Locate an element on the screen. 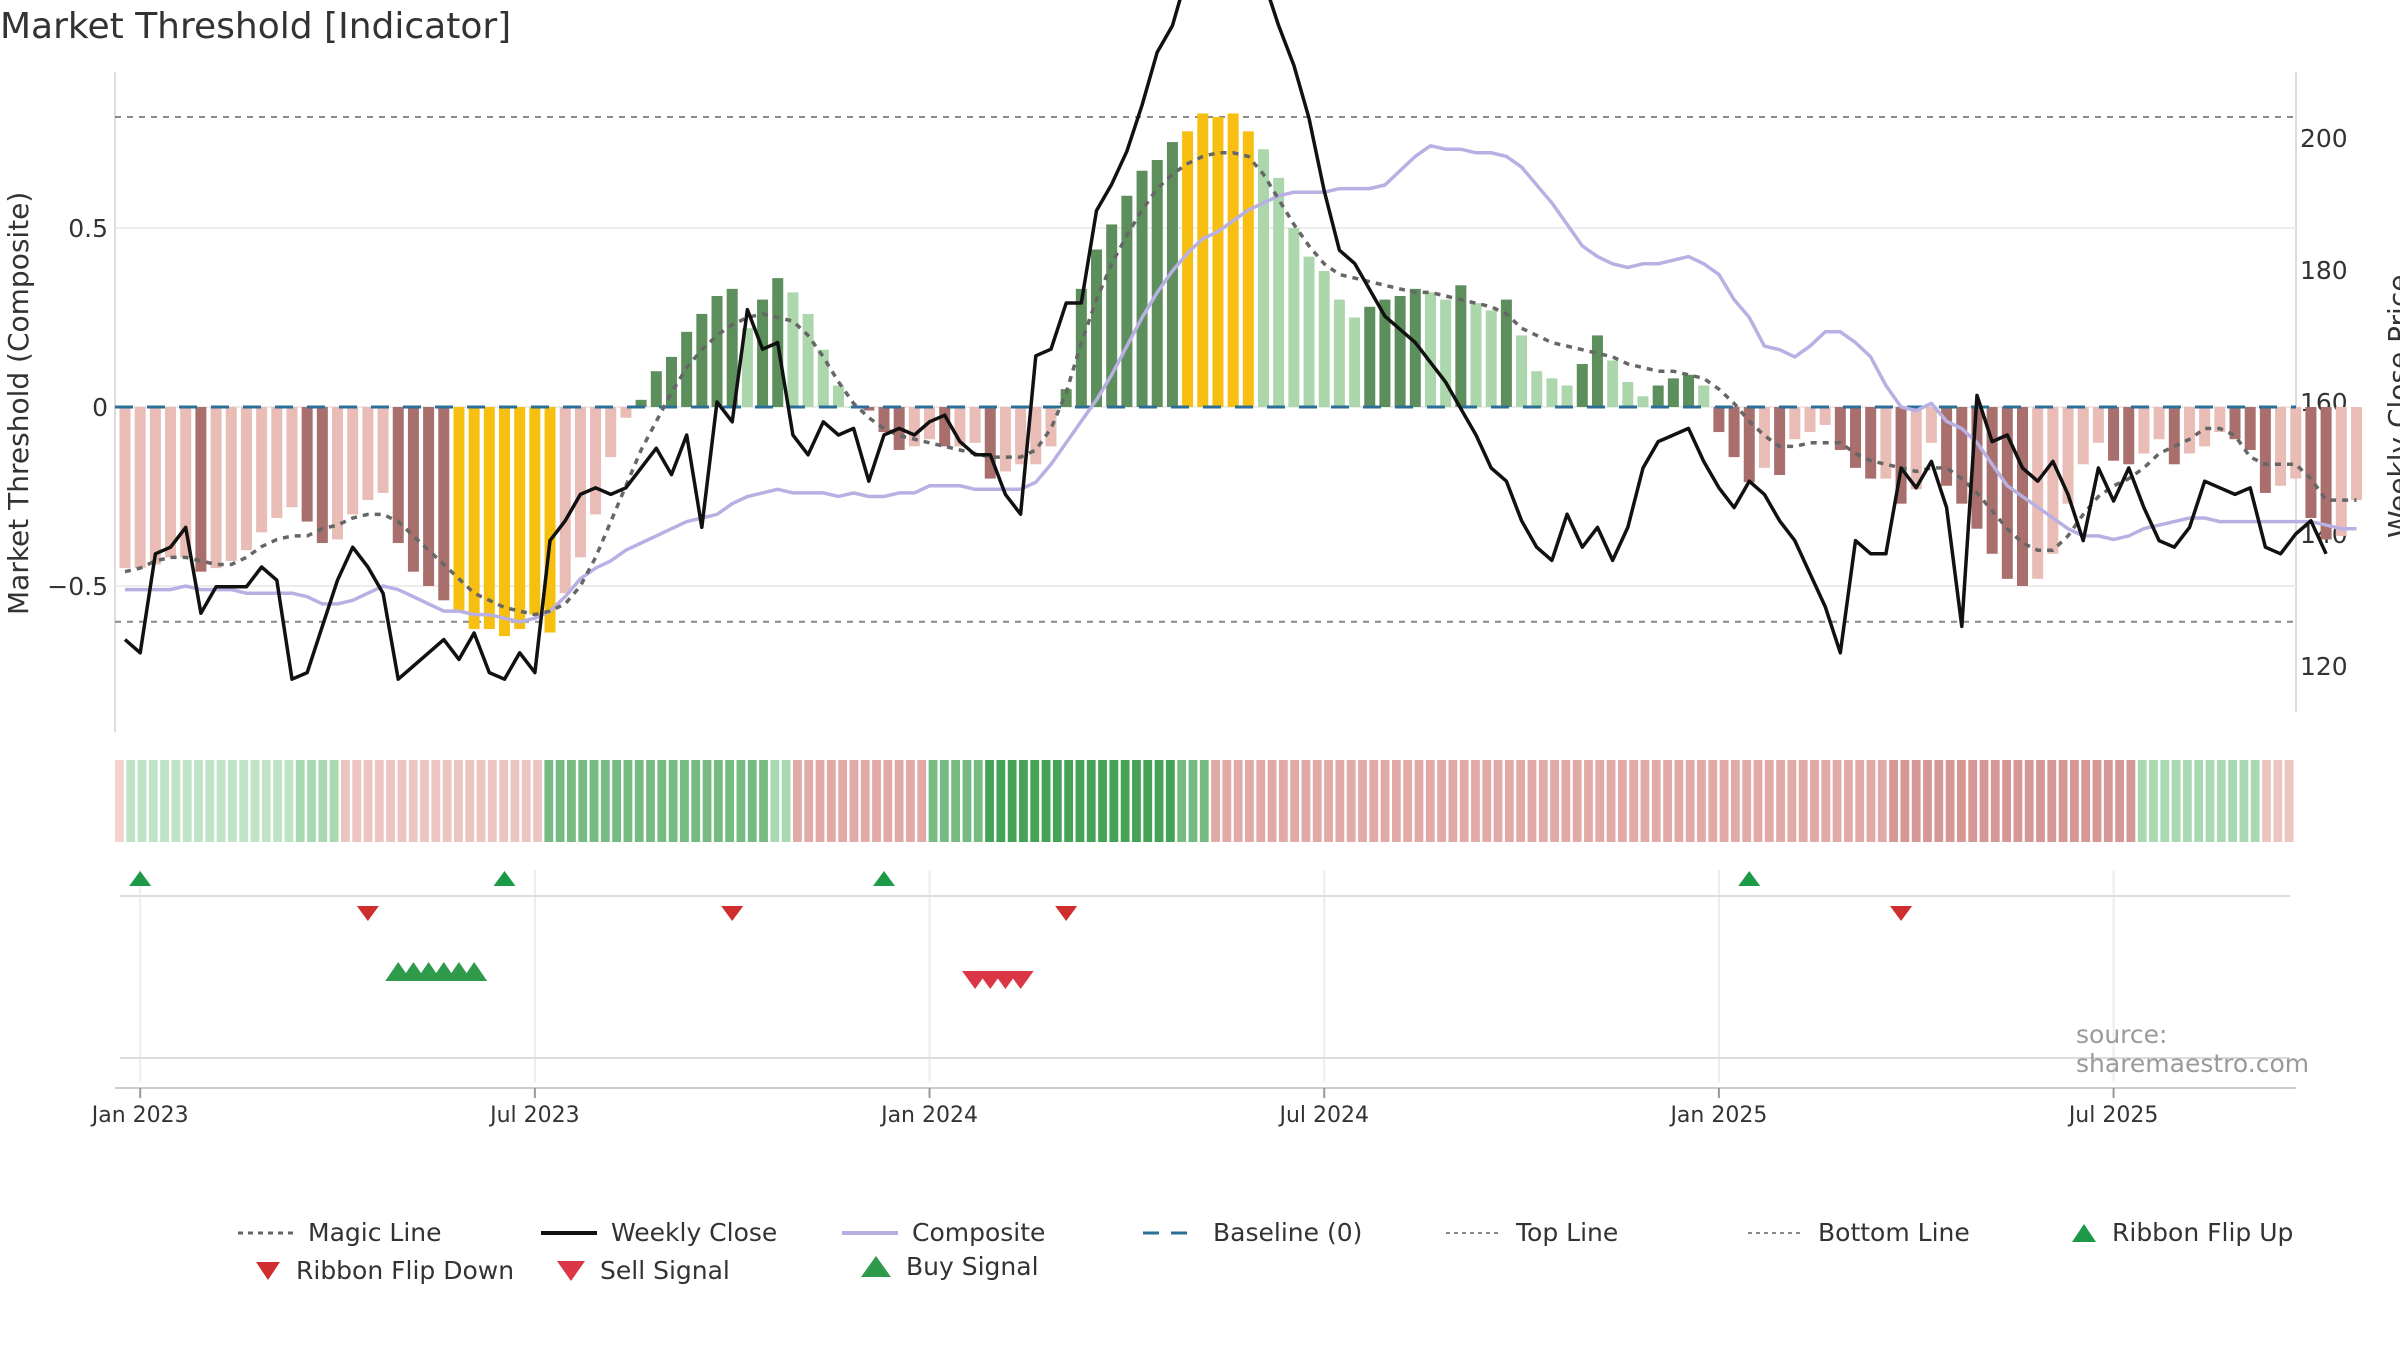 Image resolution: width=2400 pixels, height=1350 pixels. y-tick-label-right: 120 is located at coordinates (2324, 666).